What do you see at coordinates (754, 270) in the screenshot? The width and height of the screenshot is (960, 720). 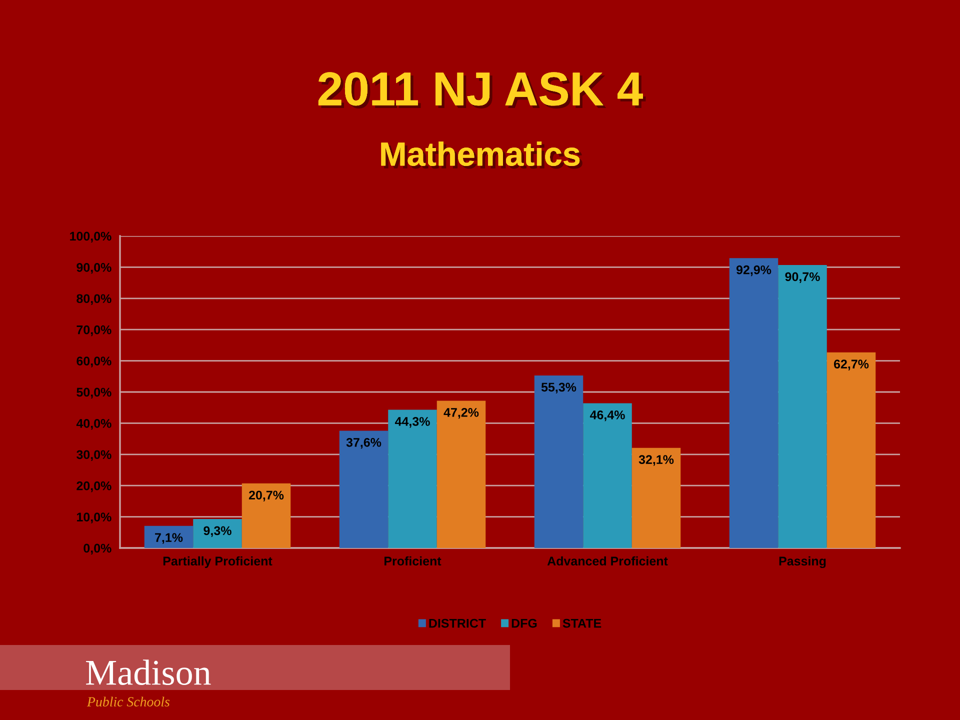 I see `data-label: 92,9%` at bounding box center [754, 270].